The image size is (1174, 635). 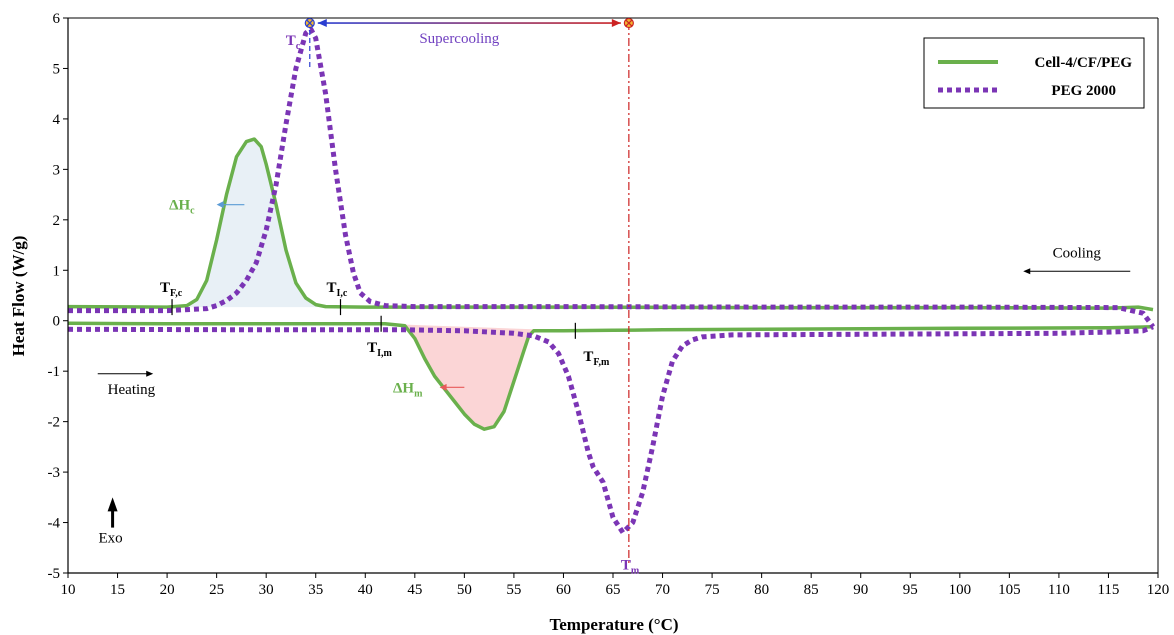 What do you see at coordinates (57, 221) in the screenshot?
I see `y-tick-label: 2` at bounding box center [57, 221].